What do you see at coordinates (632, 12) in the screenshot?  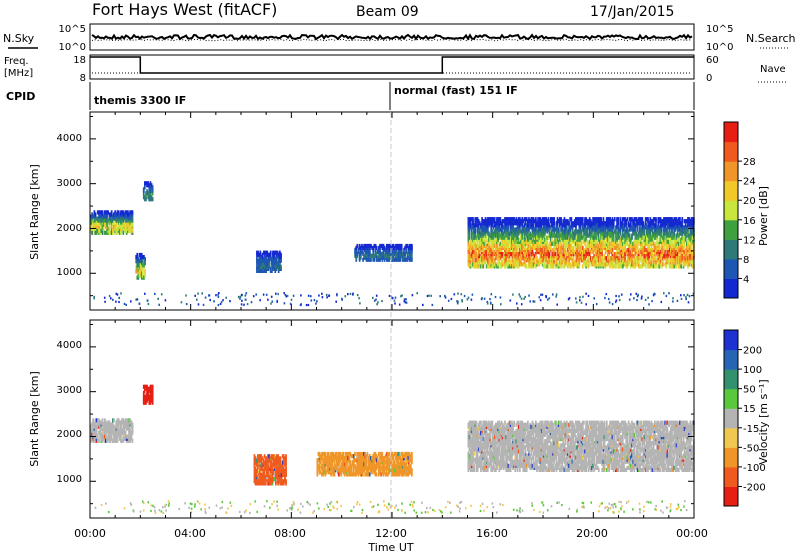 I see `date-label: 17/Jan/2015` at bounding box center [632, 12].